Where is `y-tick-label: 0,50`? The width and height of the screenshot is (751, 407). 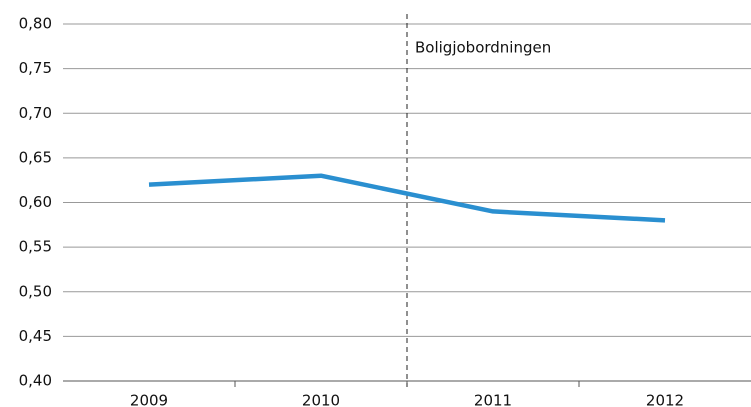
y-tick-label: 0,50 is located at coordinates (35, 291).